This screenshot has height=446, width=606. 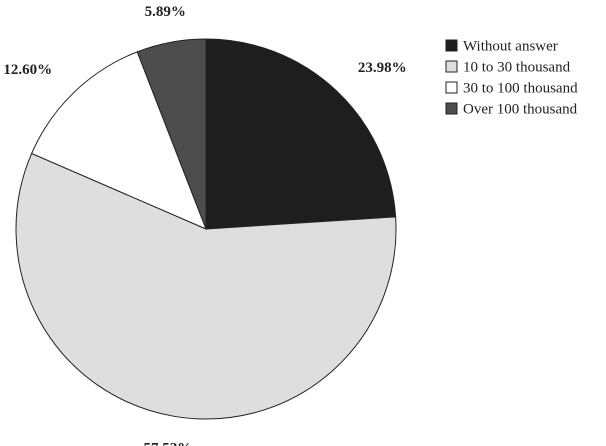 What do you see at coordinates (520, 110) in the screenshot?
I see `legend-label-over-100-thousand: Over 100 thousand` at bounding box center [520, 110].